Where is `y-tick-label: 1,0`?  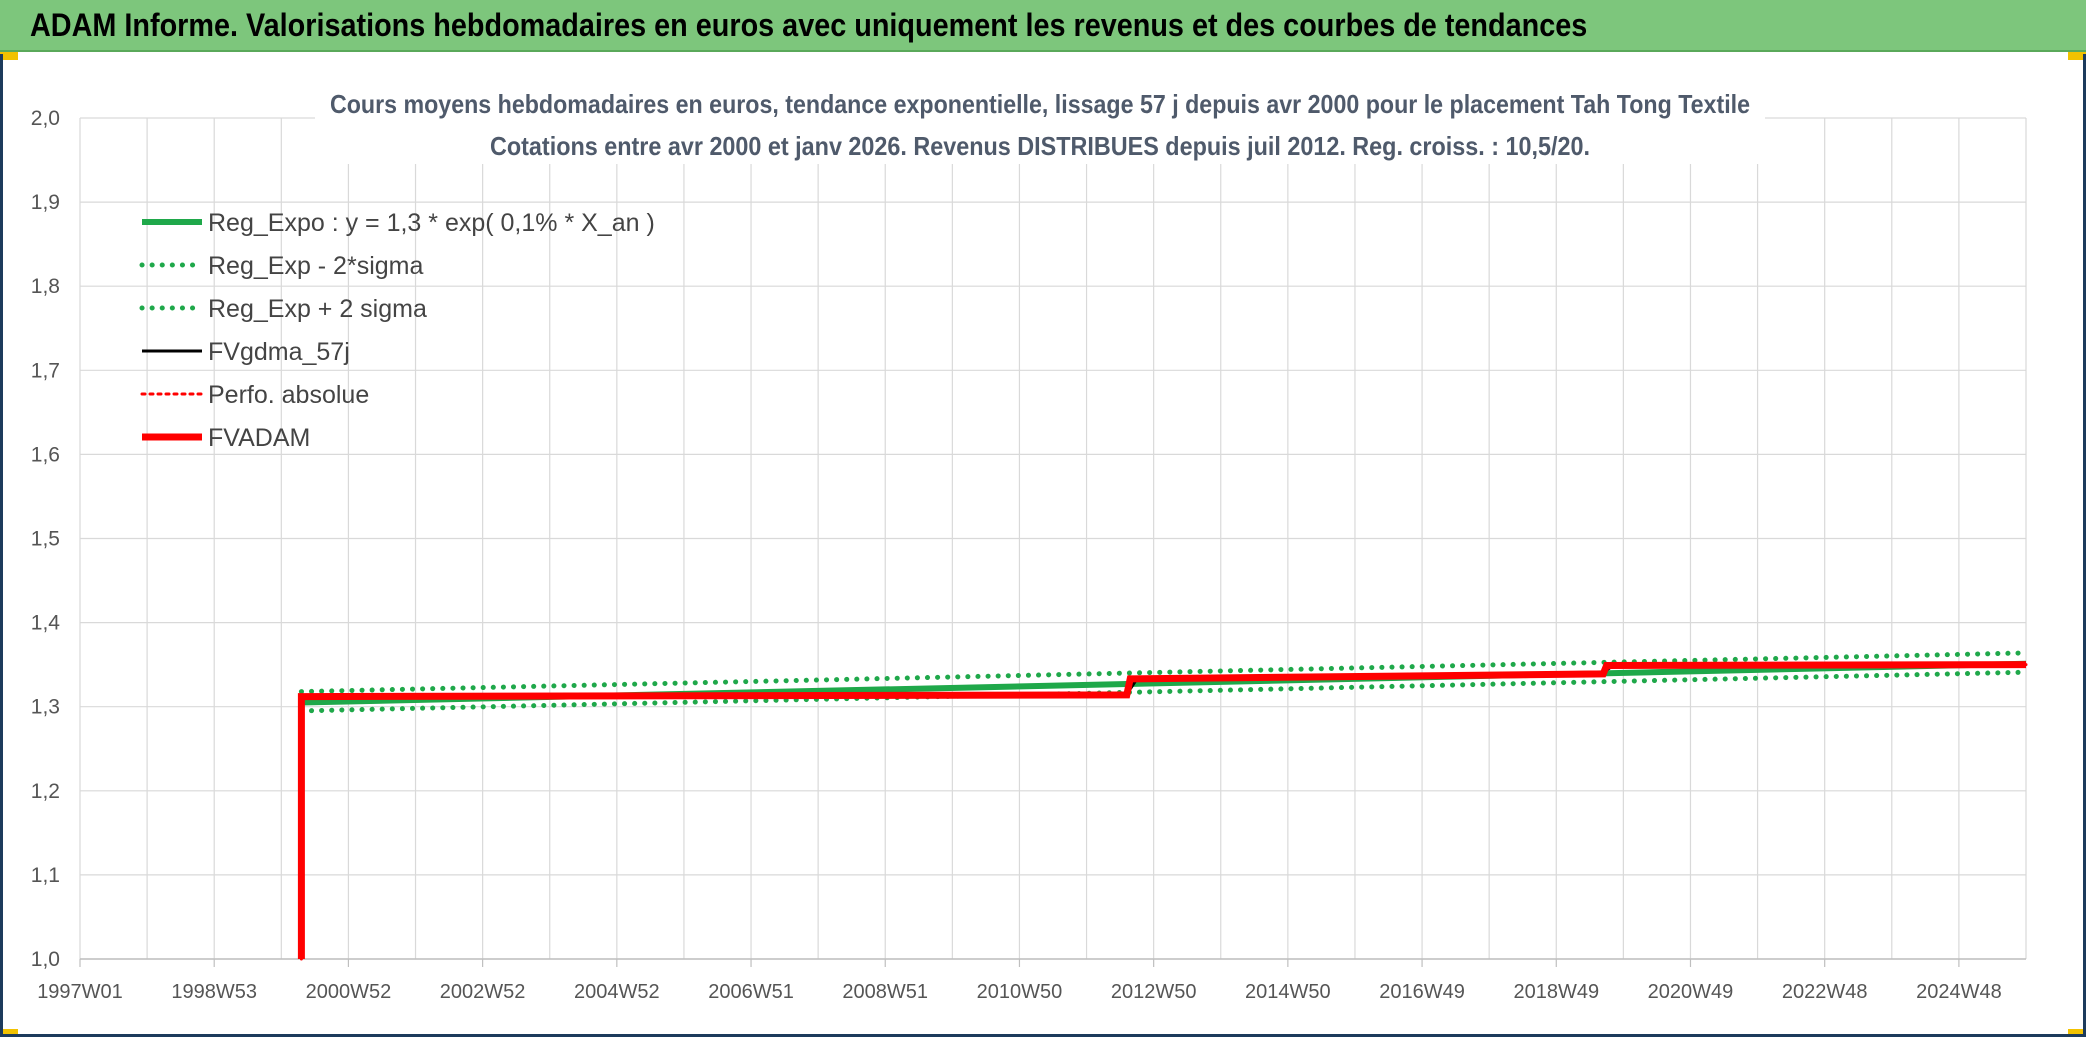
y-tick-label: 1,0 is located at coordinates (45, 959).